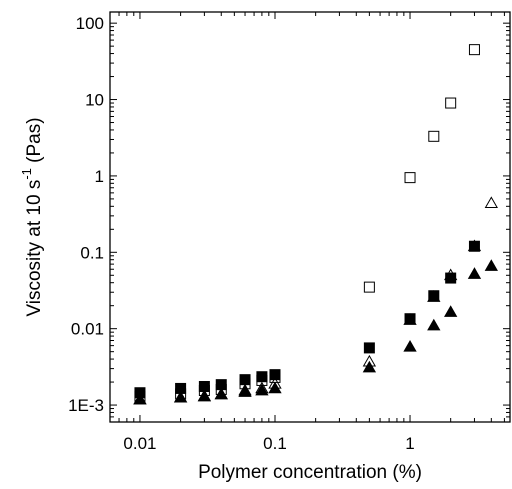 This screenshot has width=512, height=489. Describe the element at coordinates (34, 142) in the screenshot. I see `y-axis-label-suffix: (Pas)` at that location.